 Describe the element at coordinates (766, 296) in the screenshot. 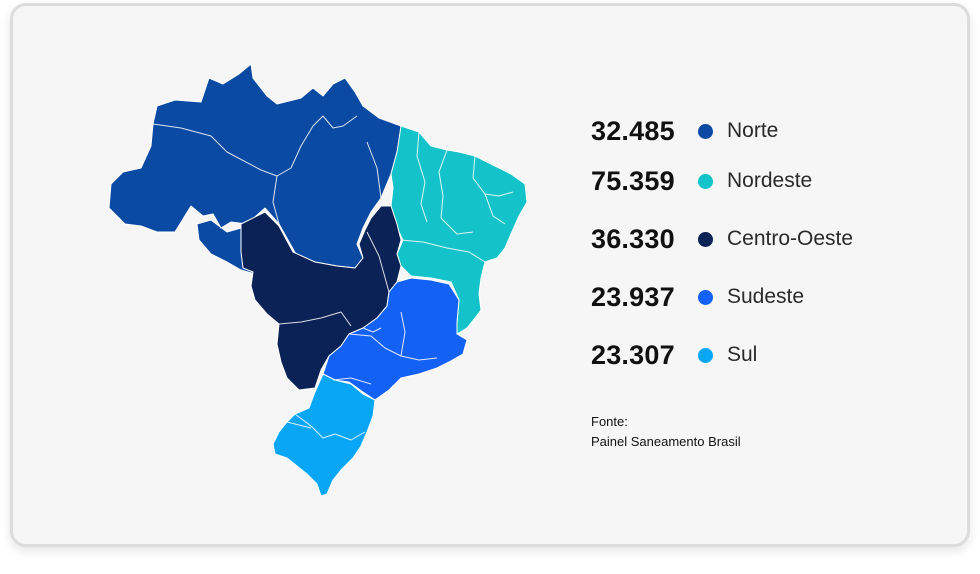

I see `legend-label: Sudeste` at that location.